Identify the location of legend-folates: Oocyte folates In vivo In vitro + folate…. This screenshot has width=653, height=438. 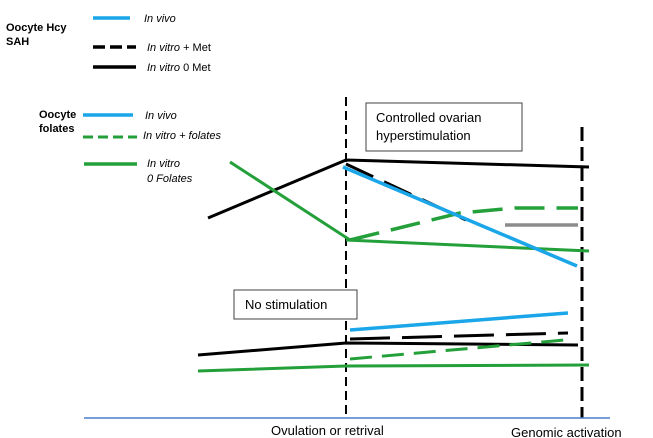
(130, 147).